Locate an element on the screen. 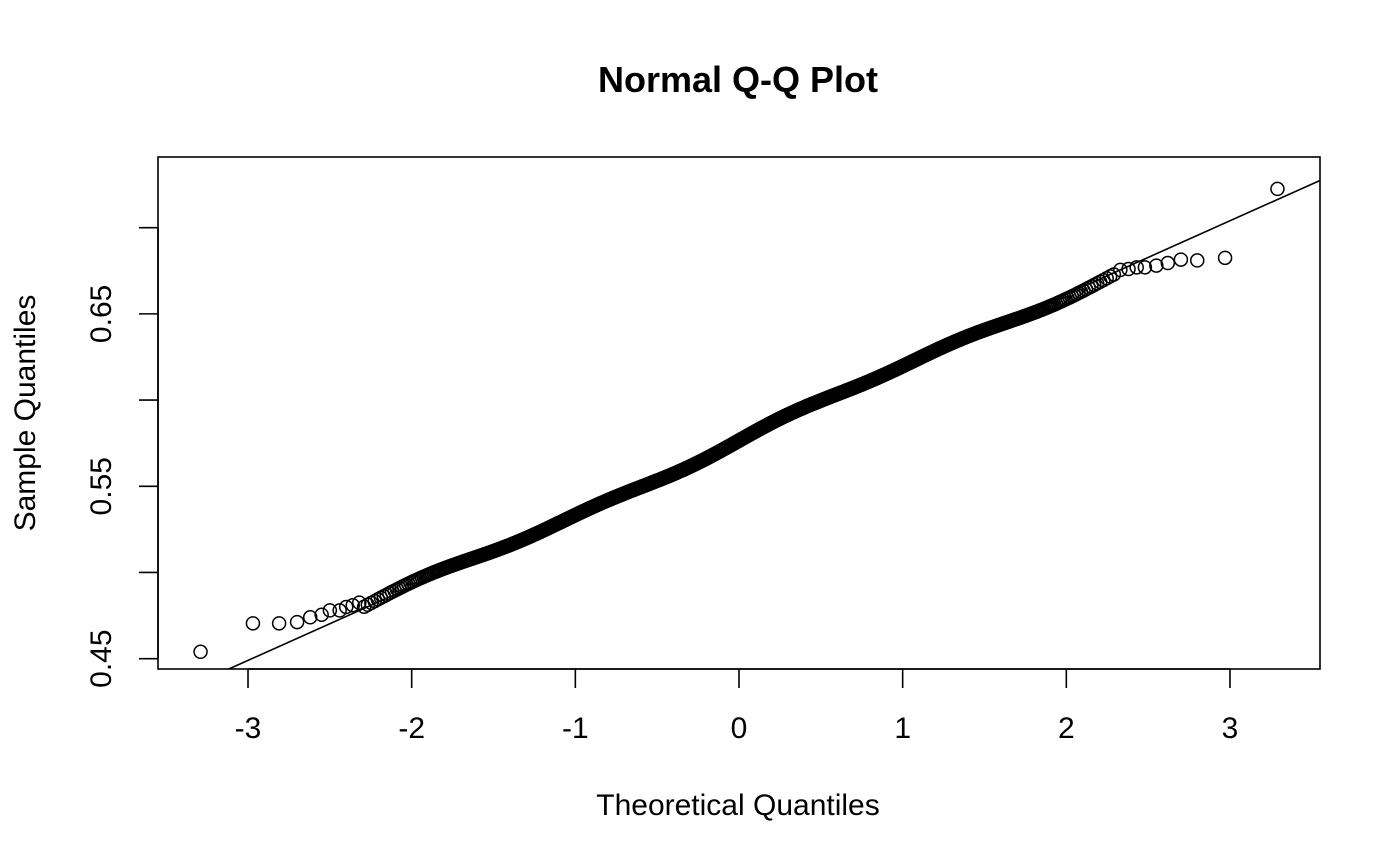  y-tick-label: 0.45 is located at coordinates (101, 658).